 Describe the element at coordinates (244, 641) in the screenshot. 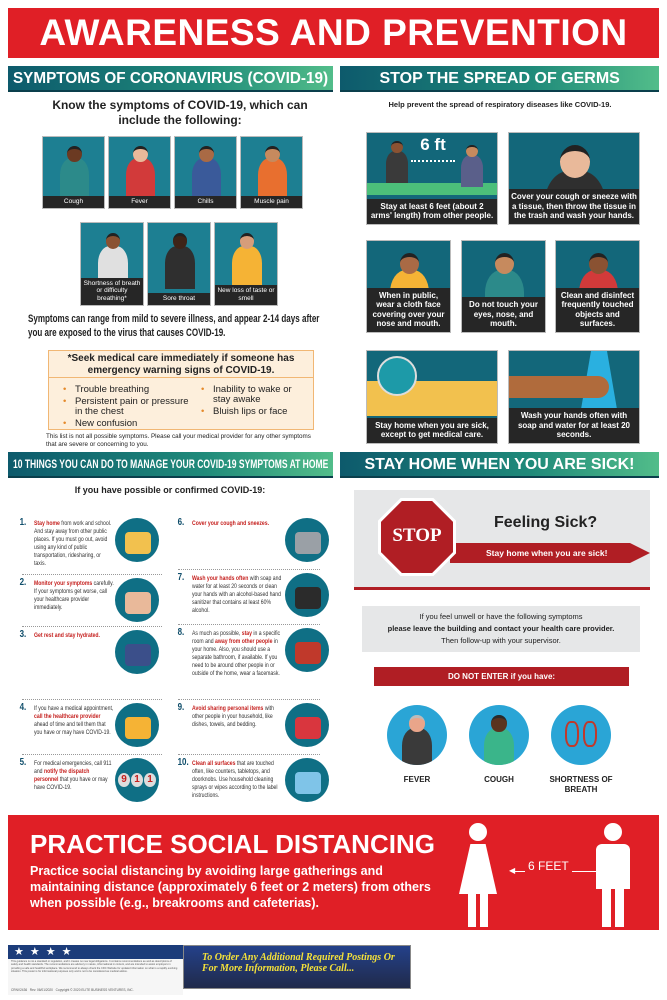

I see `item-highlight: away from other people` at that location.